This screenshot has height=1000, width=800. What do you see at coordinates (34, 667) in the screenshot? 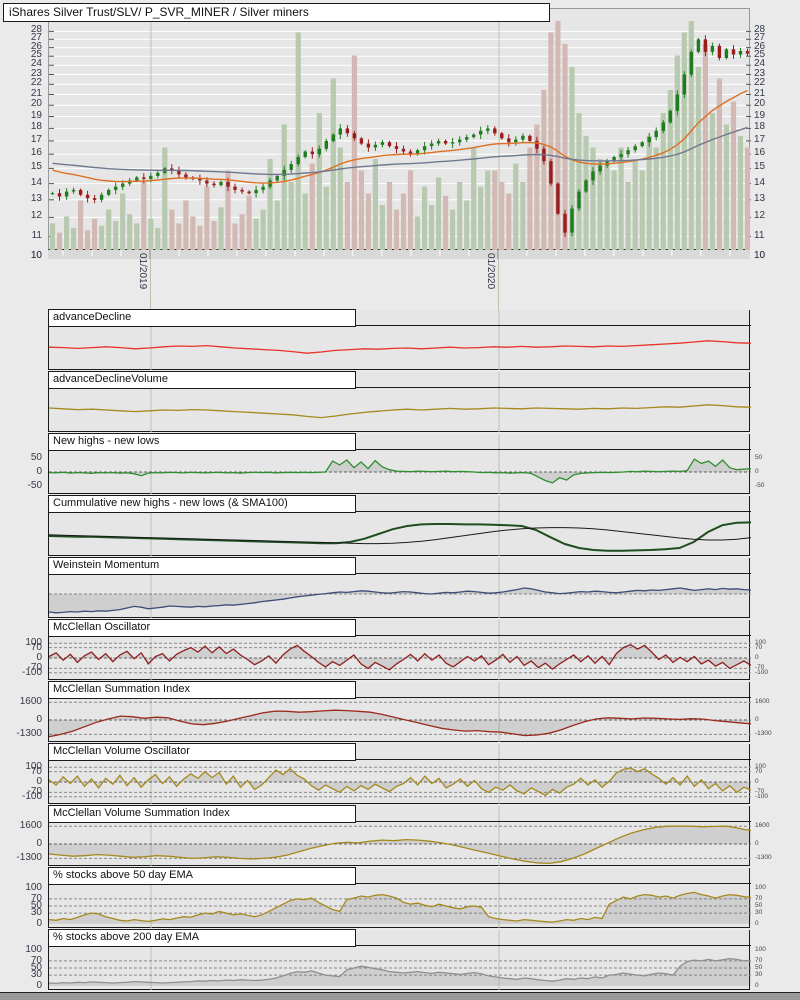
I see `indicator-tick-left: -70` at bounding box center [34, 667].